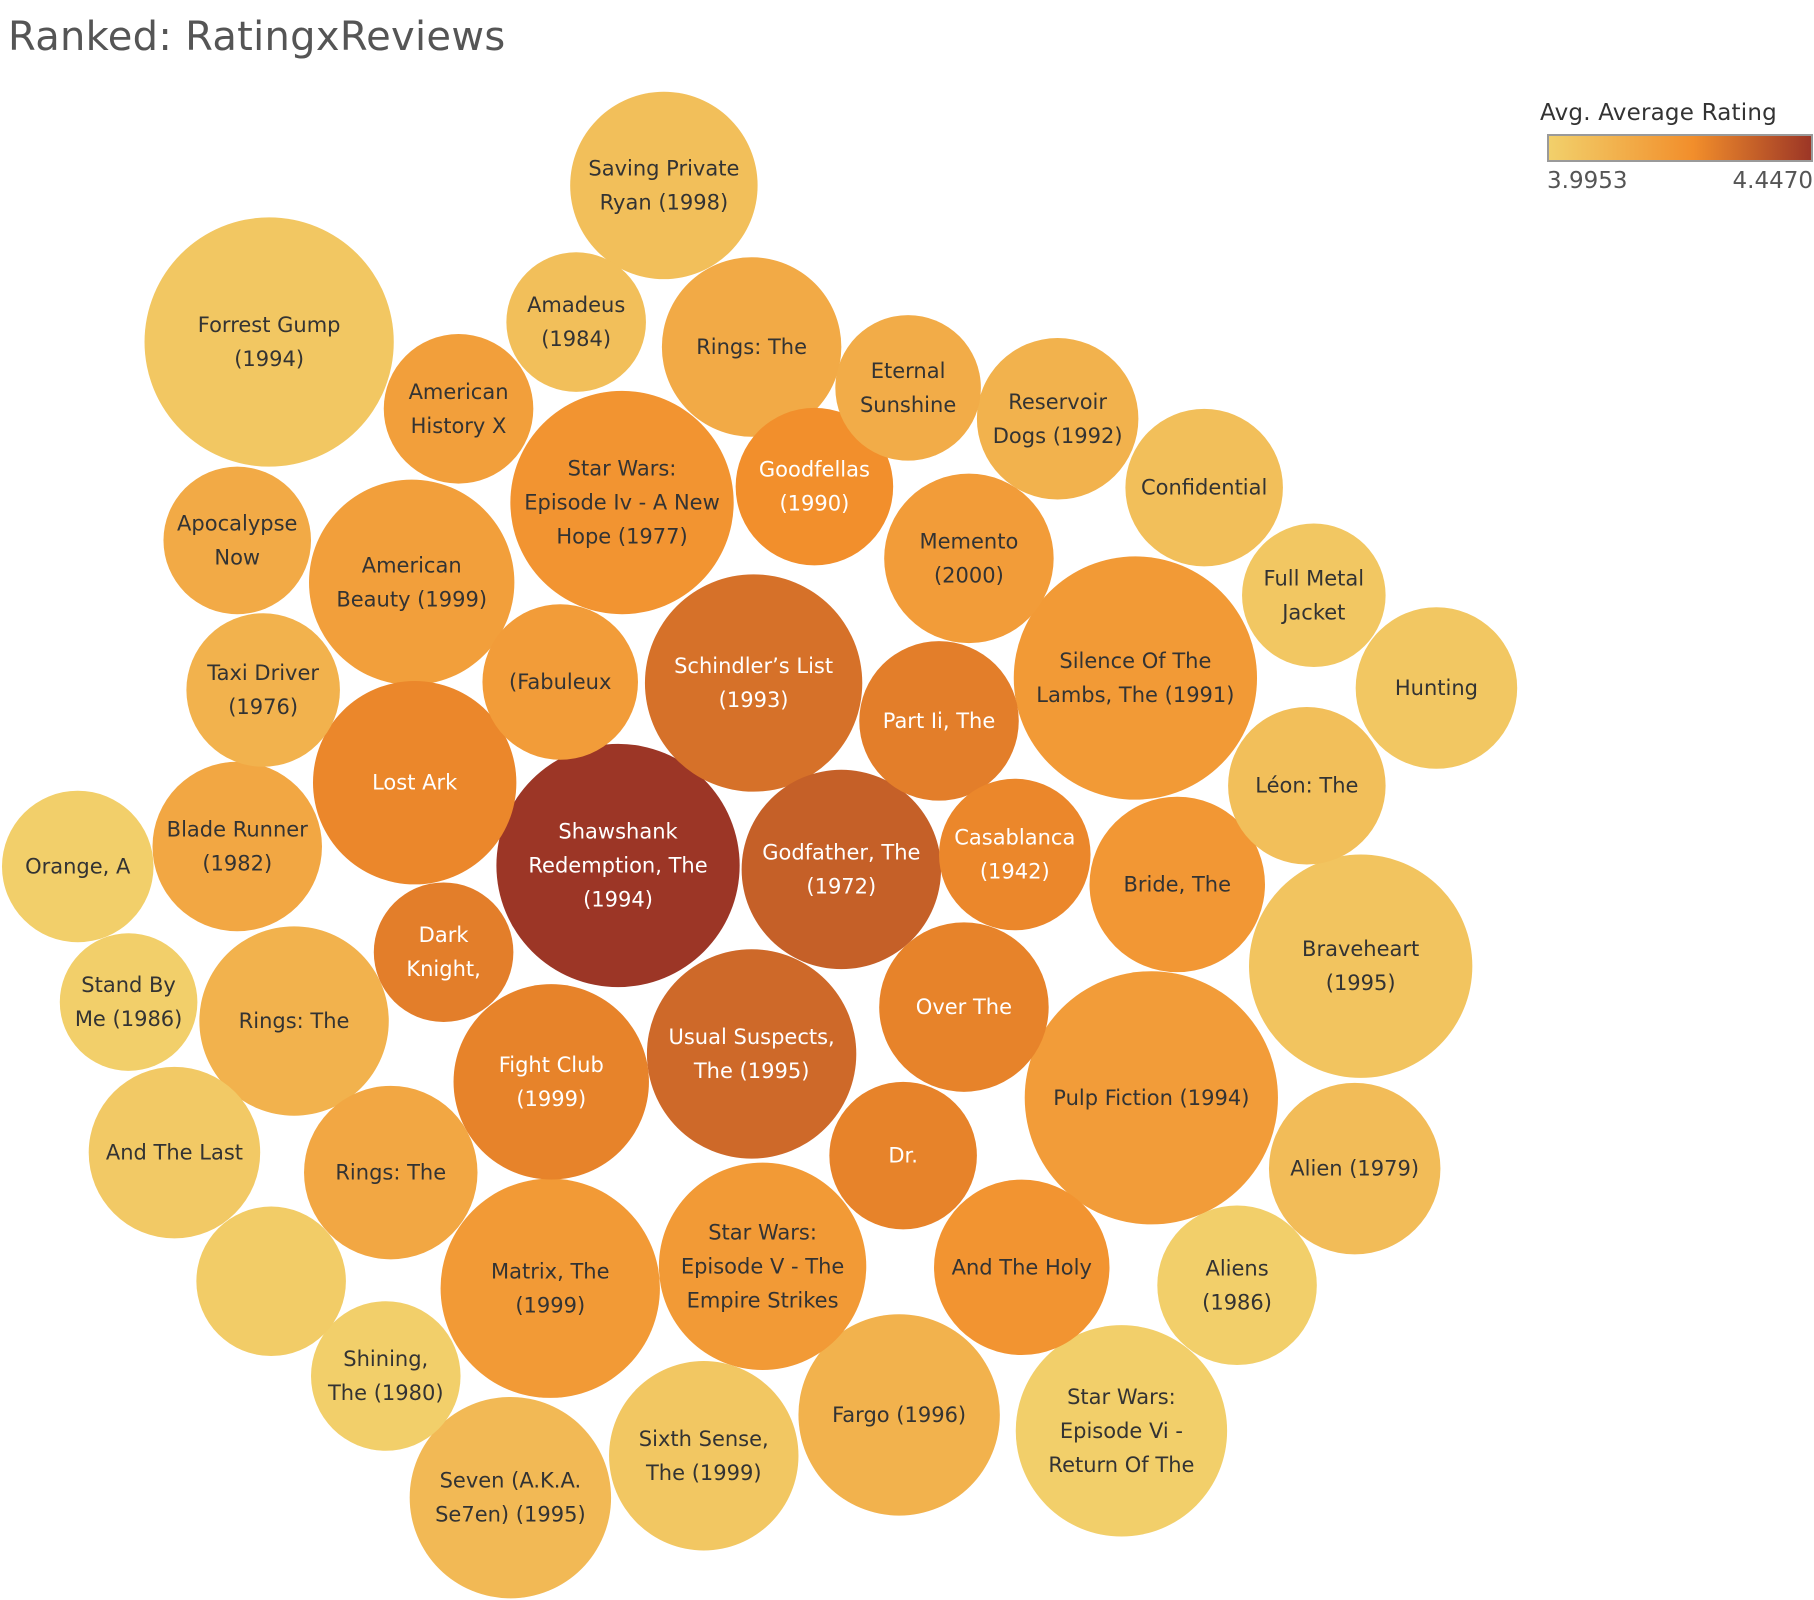 This screenshot has width=1814, height=1600. I want to click on bubble: American History X, so click(458, 409).